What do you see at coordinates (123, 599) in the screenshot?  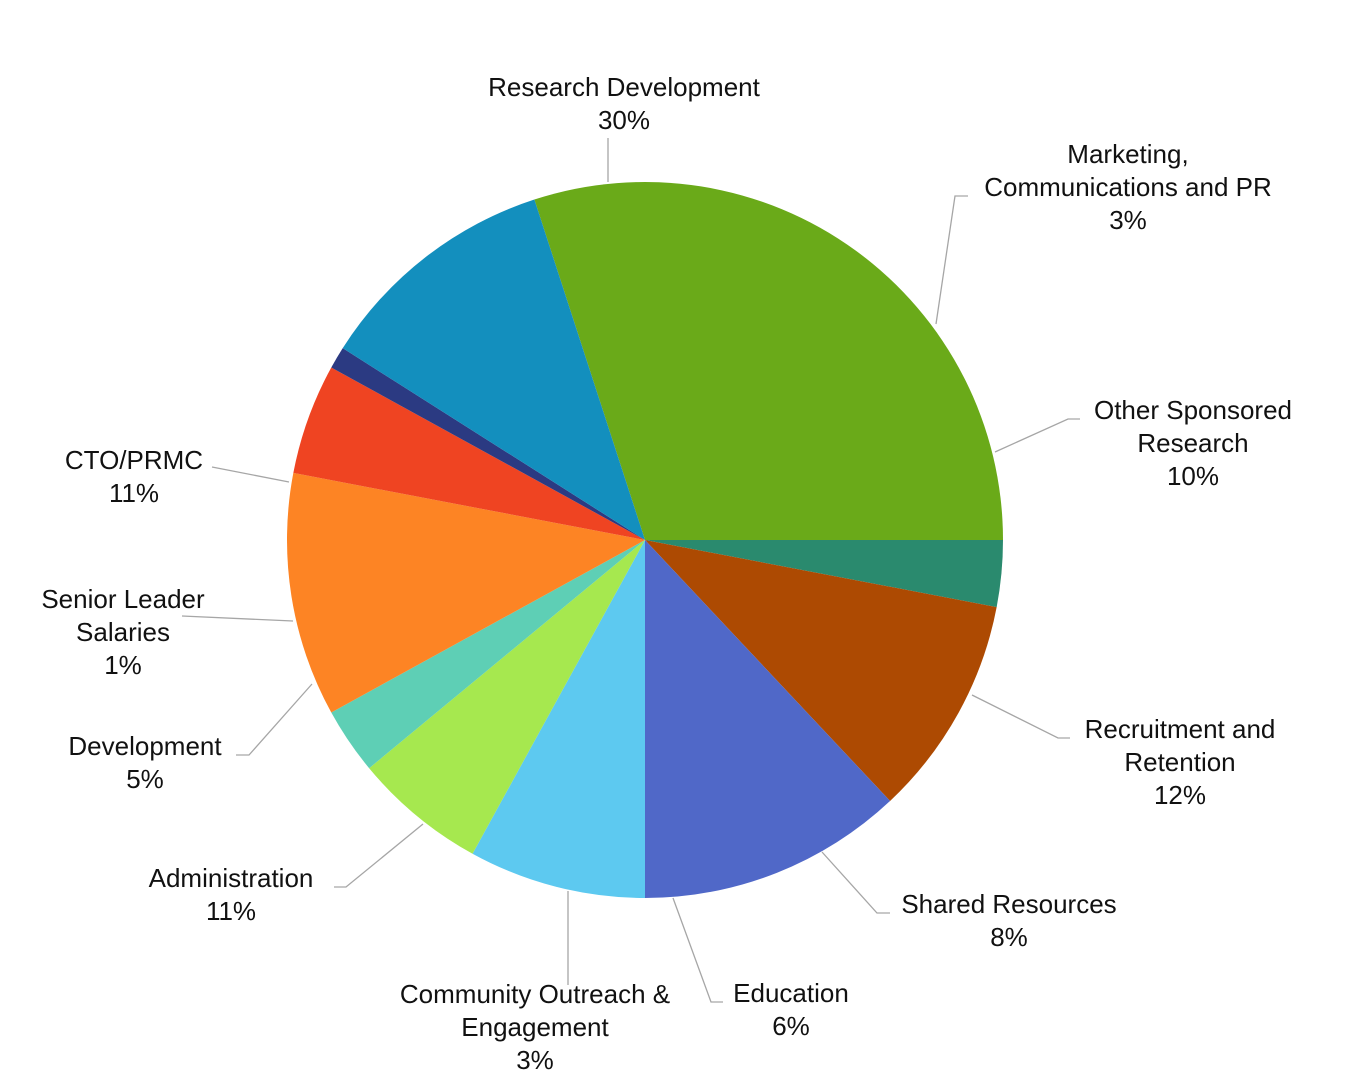 I see `data-label-name-line: Senior Leader` at bounding box center [123, 599].